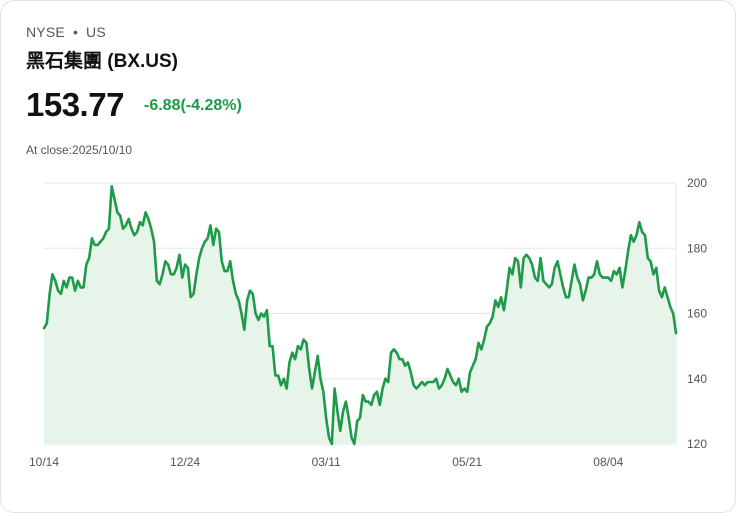  What do you see at coordinates (467, 462) in the screenshot?
I see `x-tick-label: 05/21` at bounding box center [467, 462].